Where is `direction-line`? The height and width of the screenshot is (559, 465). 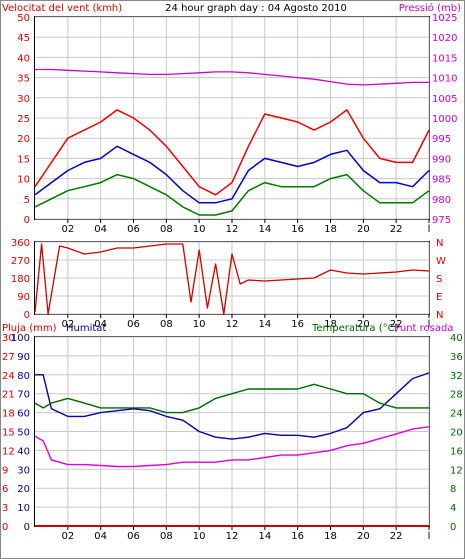 direction-line is located at coordinates (232, 279).